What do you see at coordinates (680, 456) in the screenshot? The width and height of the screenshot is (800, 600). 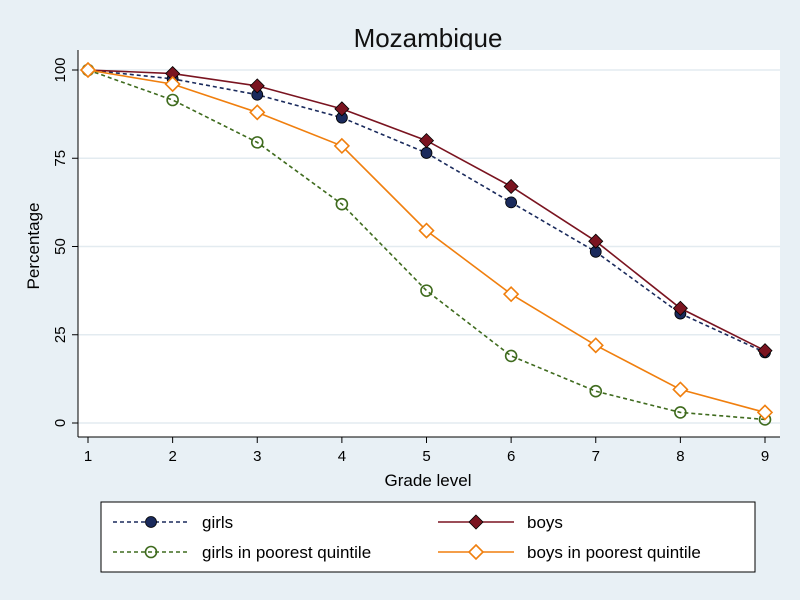 I see `x-tick-label: 8` at bounding box center [680, 456].